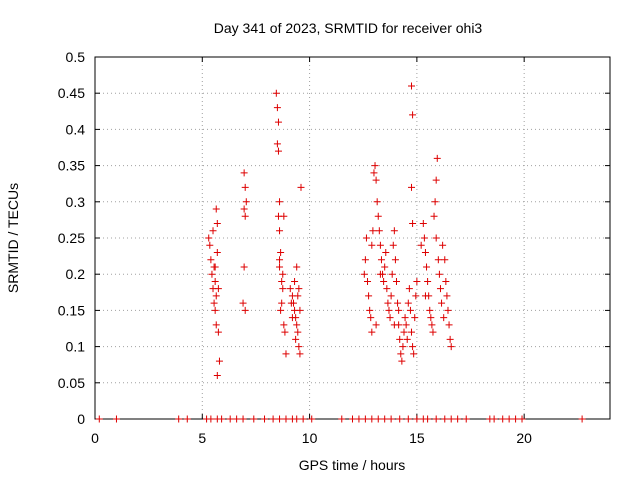  Describe the element at coordinates (76, 57) in the screenshot. I see `y-tick-label: 0.5` at that location.